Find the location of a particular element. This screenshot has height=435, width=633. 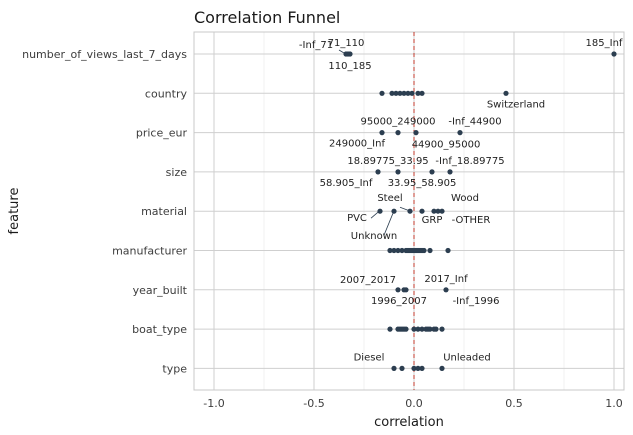

annotation-leaders is located at coordinates (373, 142).